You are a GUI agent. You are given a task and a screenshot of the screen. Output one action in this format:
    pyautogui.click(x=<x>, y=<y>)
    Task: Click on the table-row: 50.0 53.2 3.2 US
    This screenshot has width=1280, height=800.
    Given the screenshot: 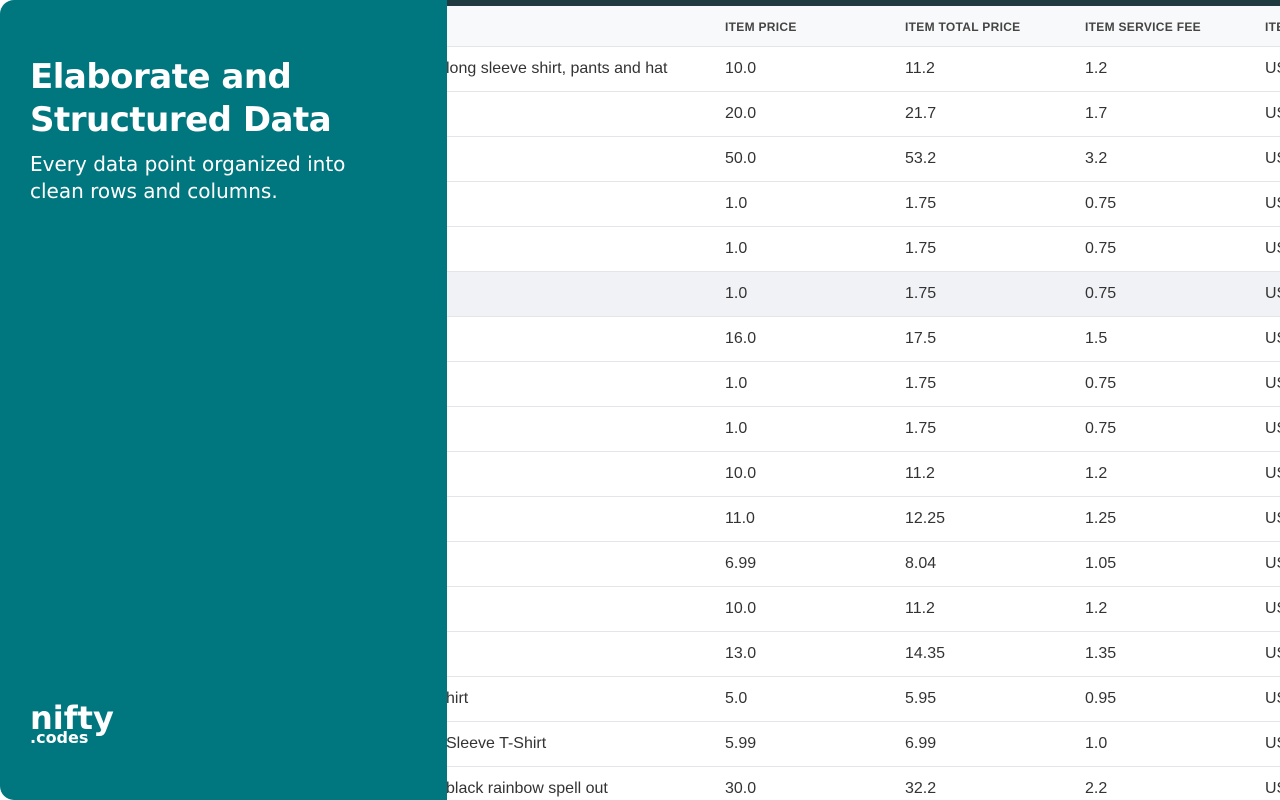 What is the action you would take?
    pyautogui.click(x=863, y=159)
    